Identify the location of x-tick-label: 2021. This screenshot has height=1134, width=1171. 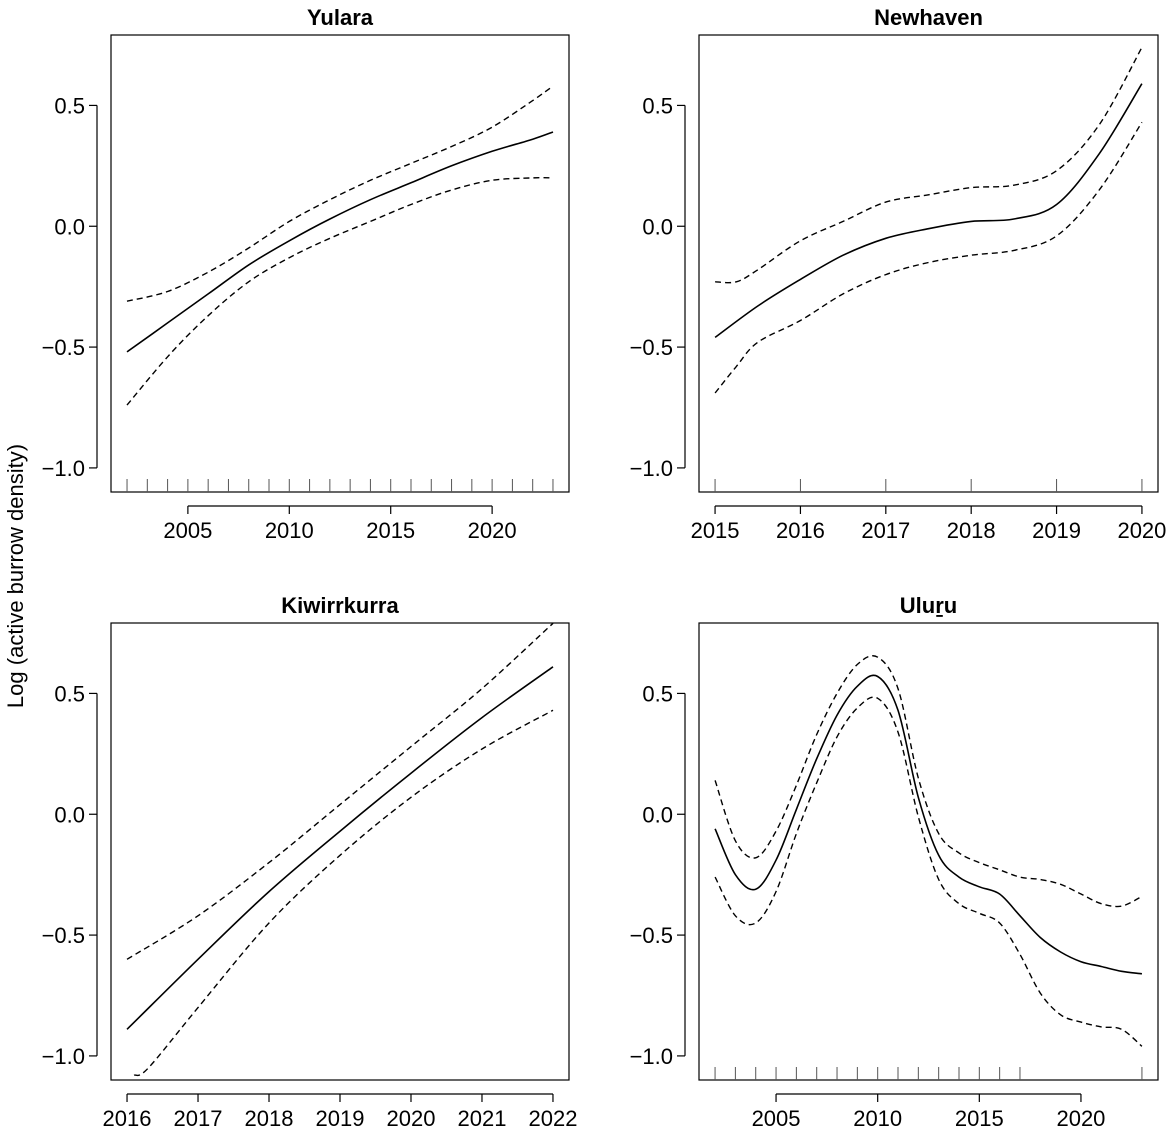
(482, 1118).